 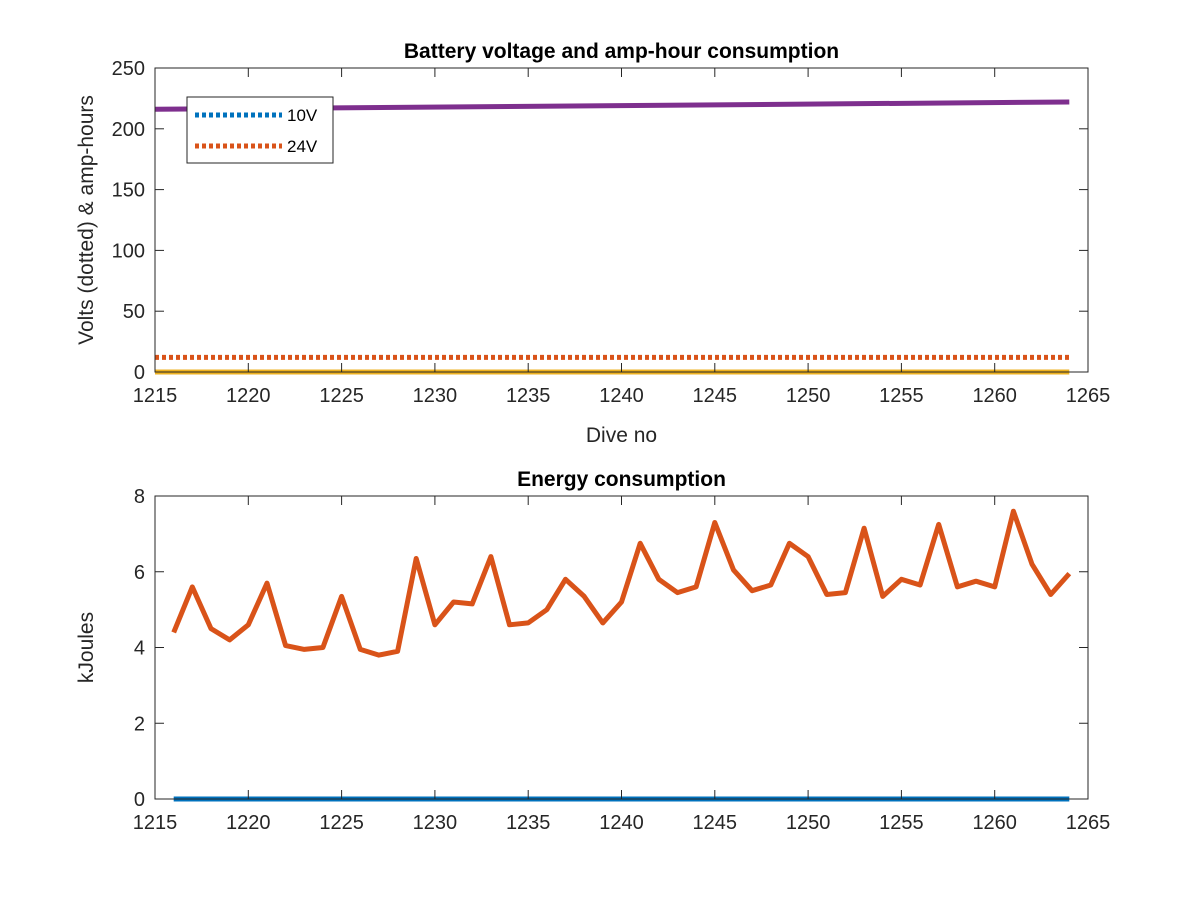 What do you see at coordinates (901, 396) in the screenshot?
I see `battery-xtick-label: 1255` at bounding box center [901, 396].